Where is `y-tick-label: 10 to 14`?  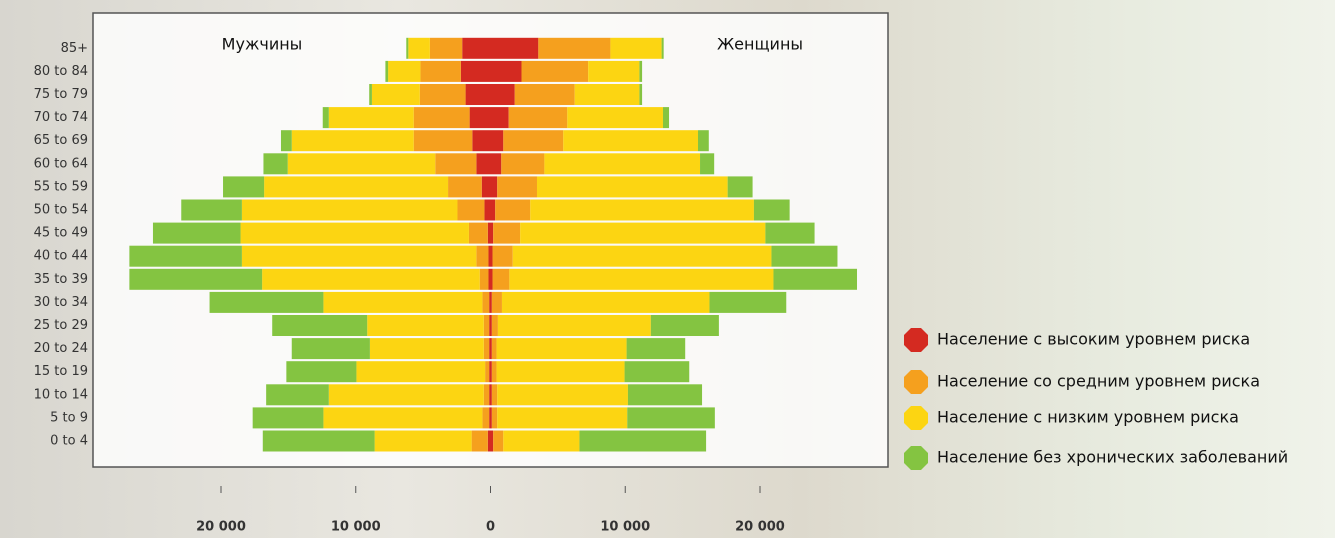 y-tick-label: 10 to 14 is located at coordinates (61, 394).